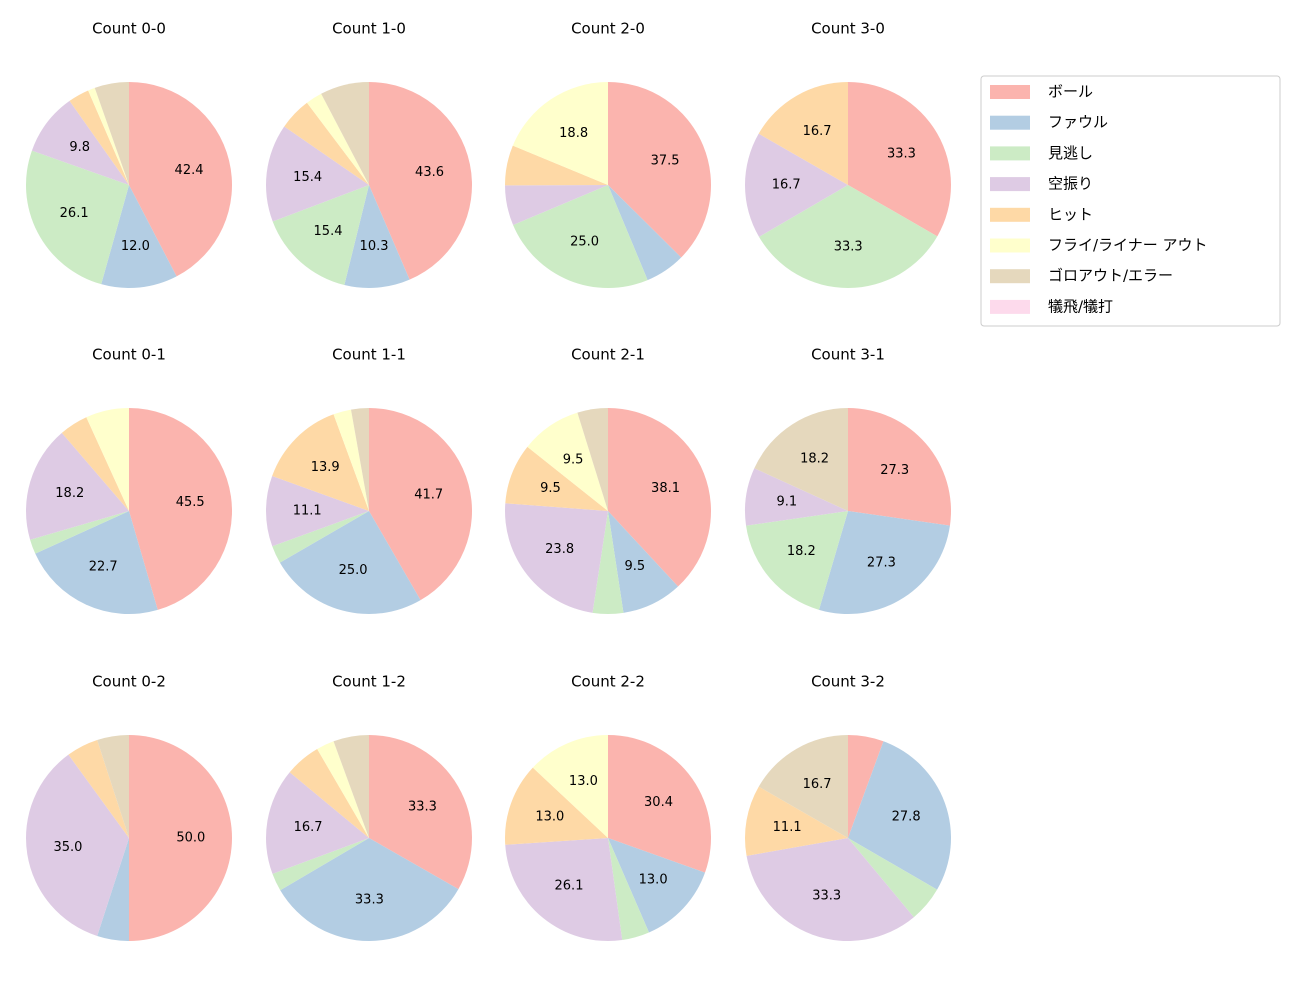  Describe the element at coordinates (848, 355) in the screenshot. I see `chart-title: Count 3-1` at that location.